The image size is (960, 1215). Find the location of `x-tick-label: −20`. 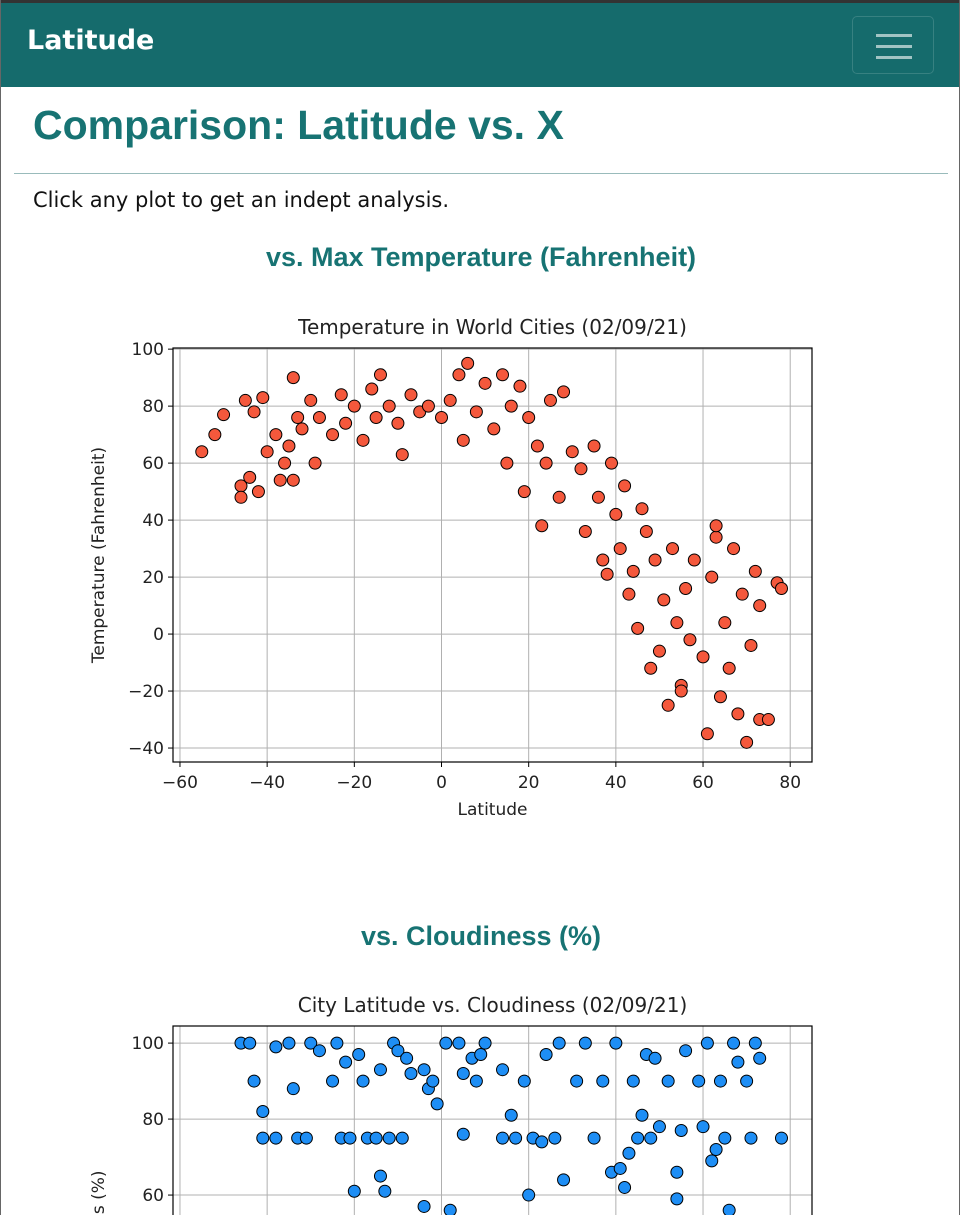

x-tick-label: −20 is located at coordinates (354, 783).